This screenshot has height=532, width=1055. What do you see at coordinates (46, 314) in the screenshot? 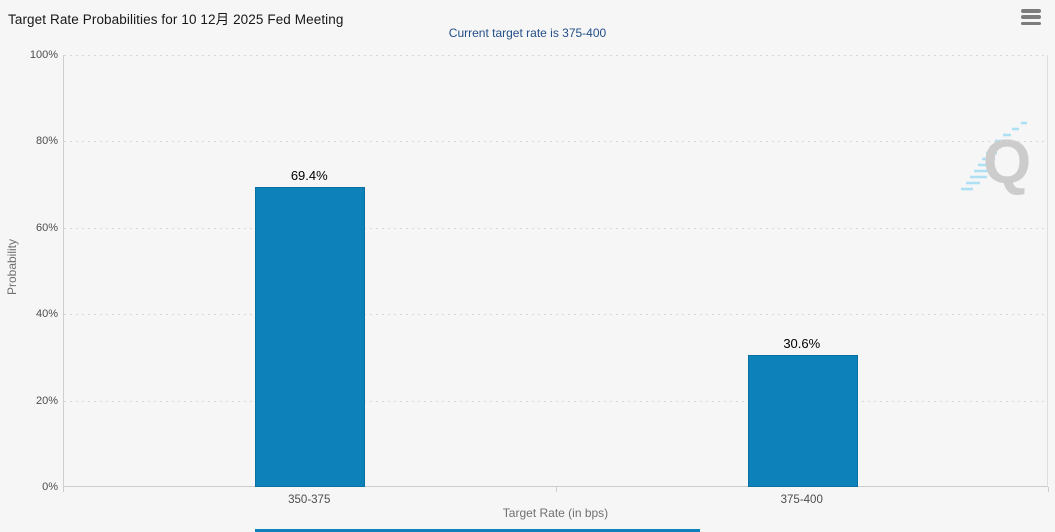
I see `y-tick-label: 40%` at bounding box center [46, 314].